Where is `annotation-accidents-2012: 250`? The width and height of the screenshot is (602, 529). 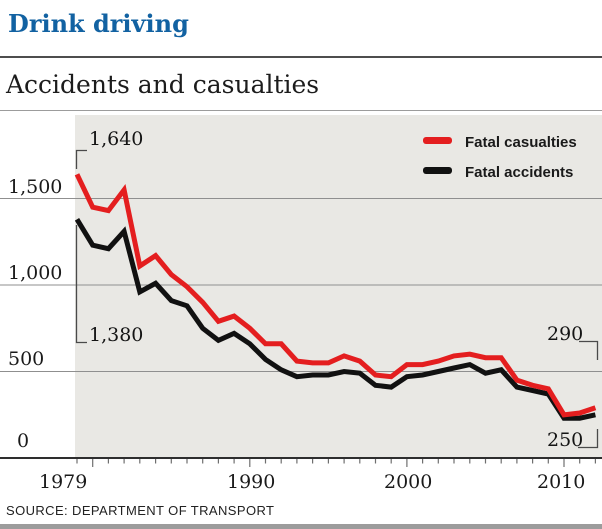 annotation-accidents-2012: 250 is located at coordinates (565, 440).